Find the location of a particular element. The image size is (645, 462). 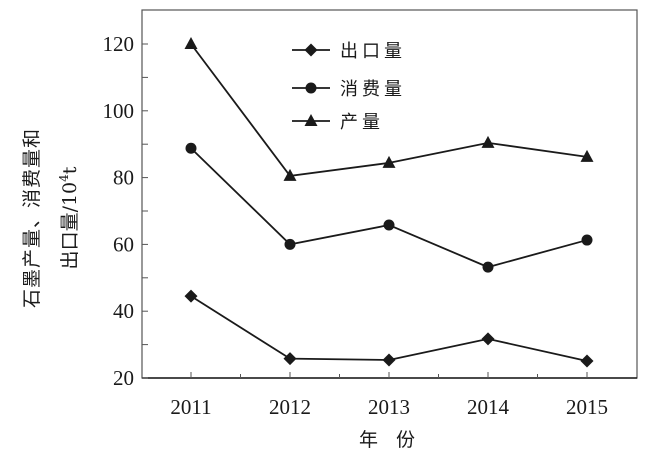

y-axis-title-line2: 出口量/104t is located at coordinates (69, 217).